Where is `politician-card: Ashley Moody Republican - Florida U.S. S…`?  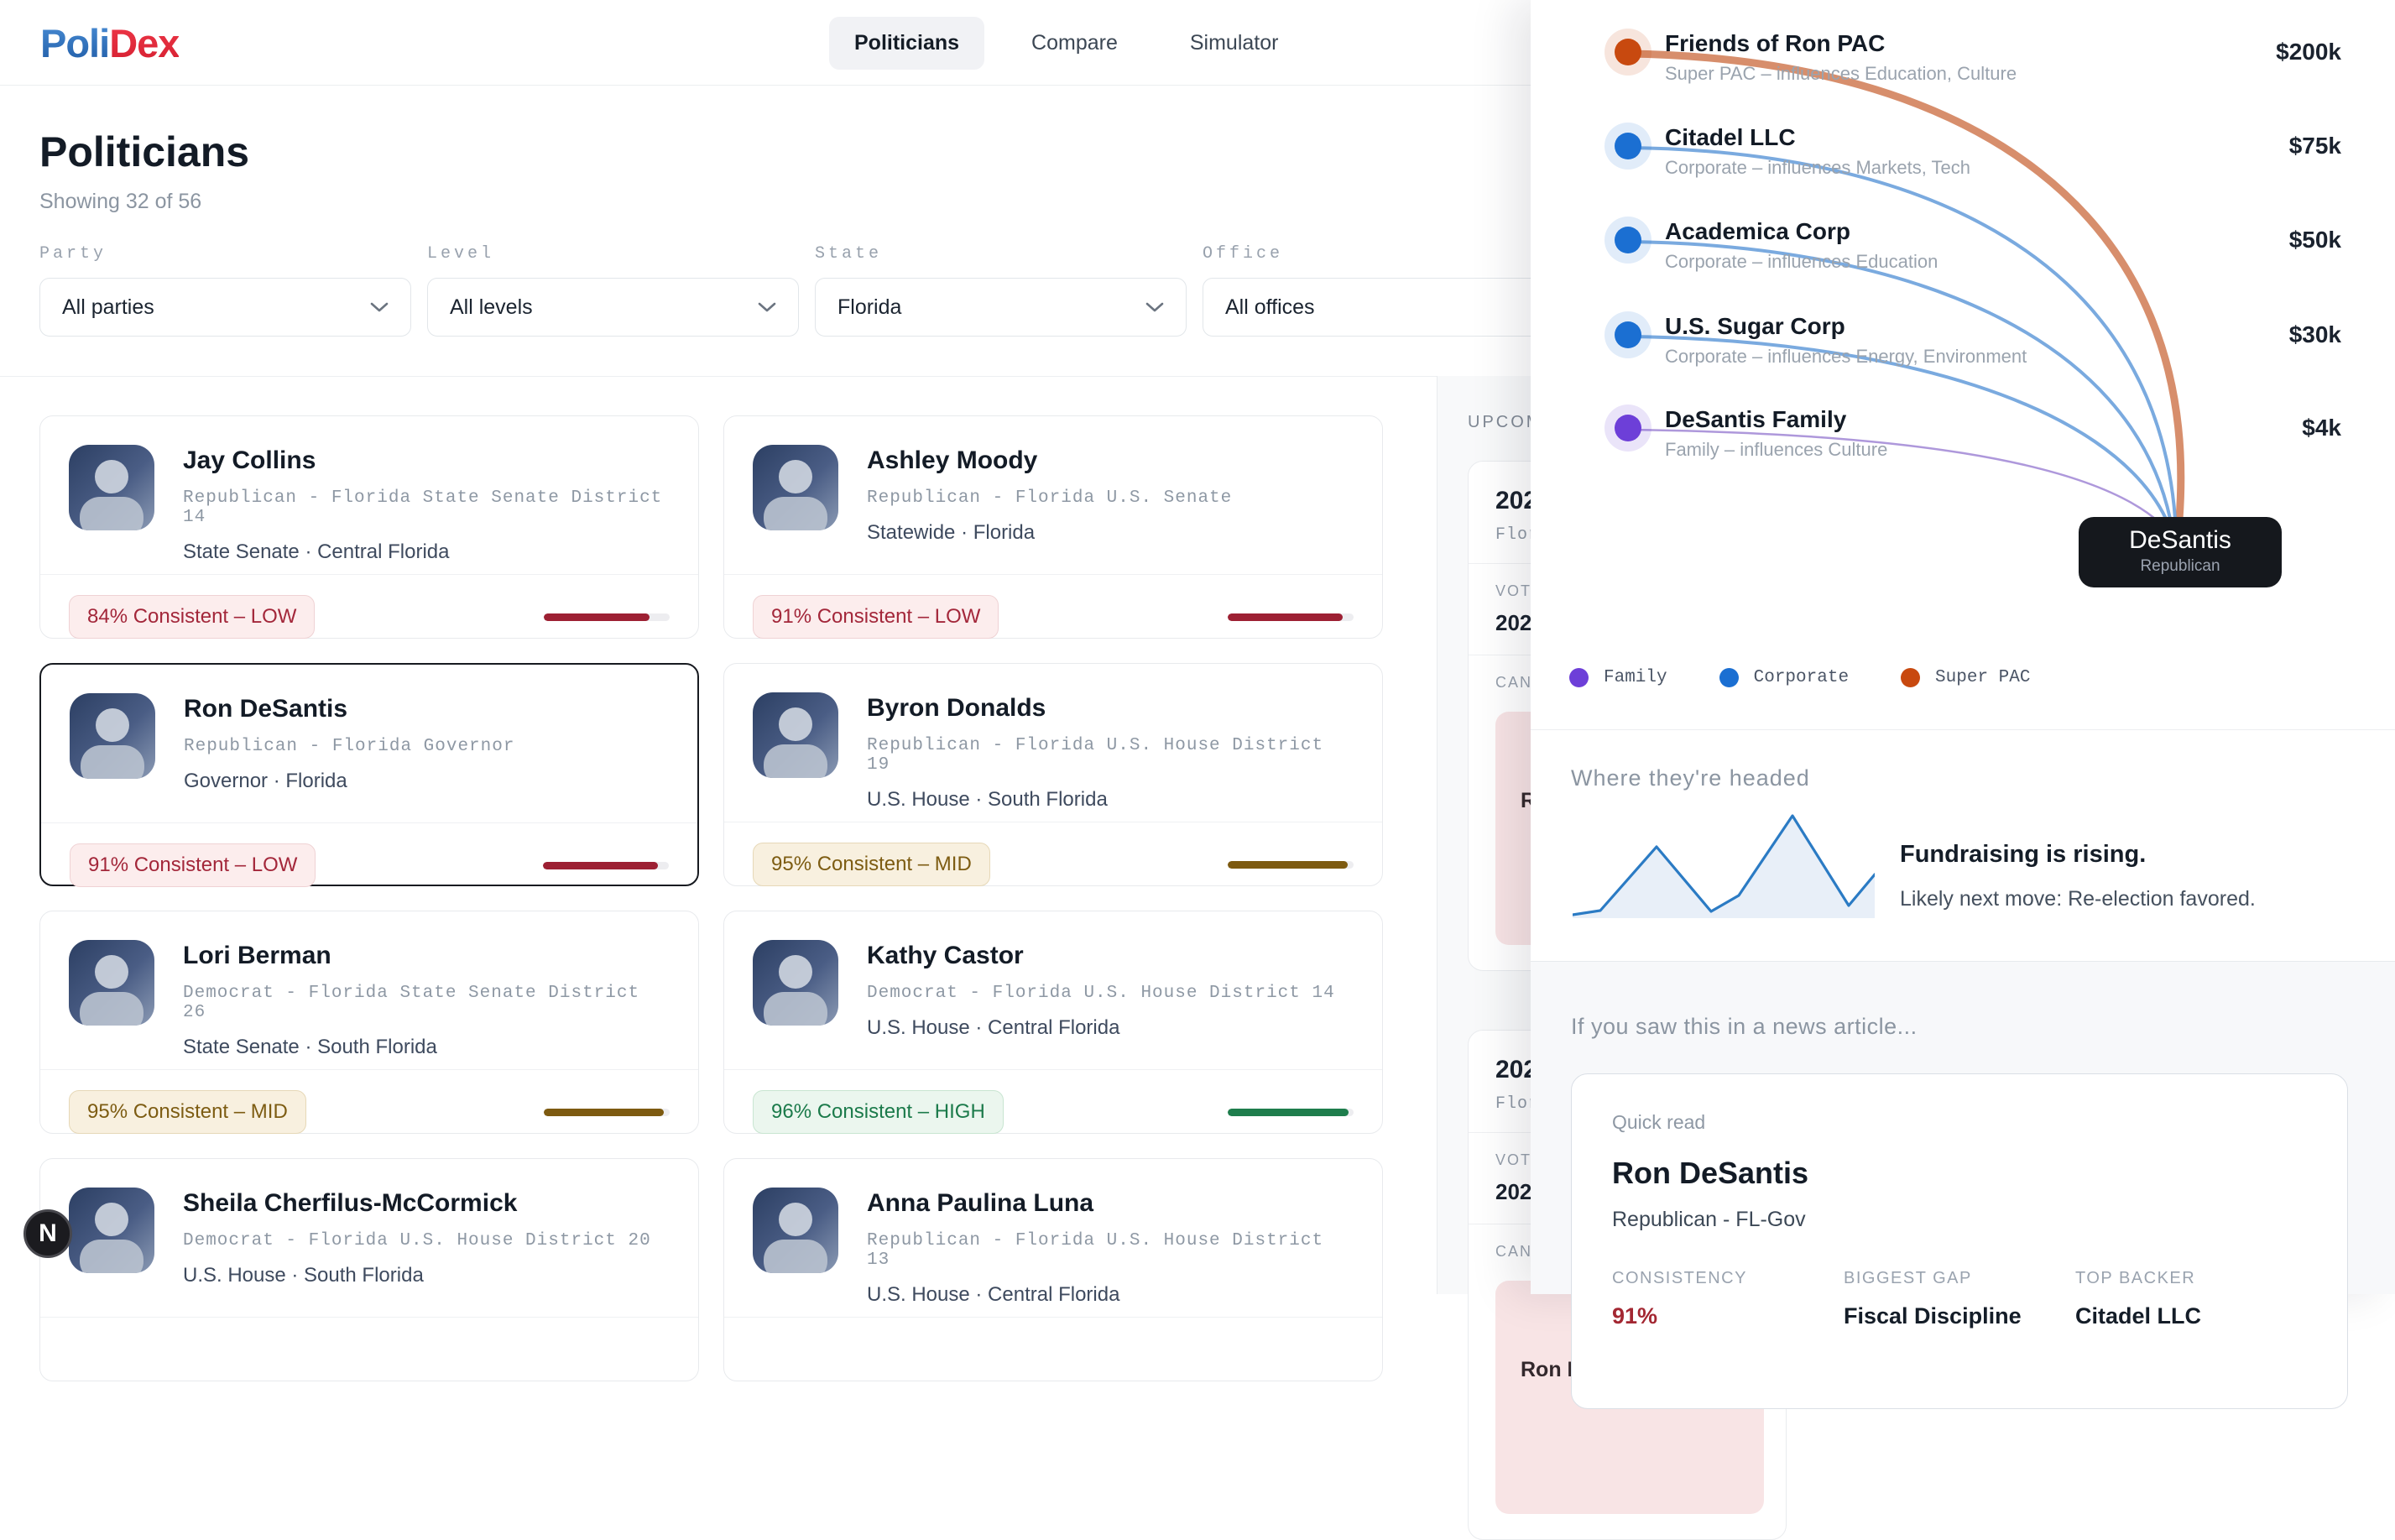
politician-card: Ashley Moody Republican - Florida U.S. S… is located at coordinates (1053, 527).